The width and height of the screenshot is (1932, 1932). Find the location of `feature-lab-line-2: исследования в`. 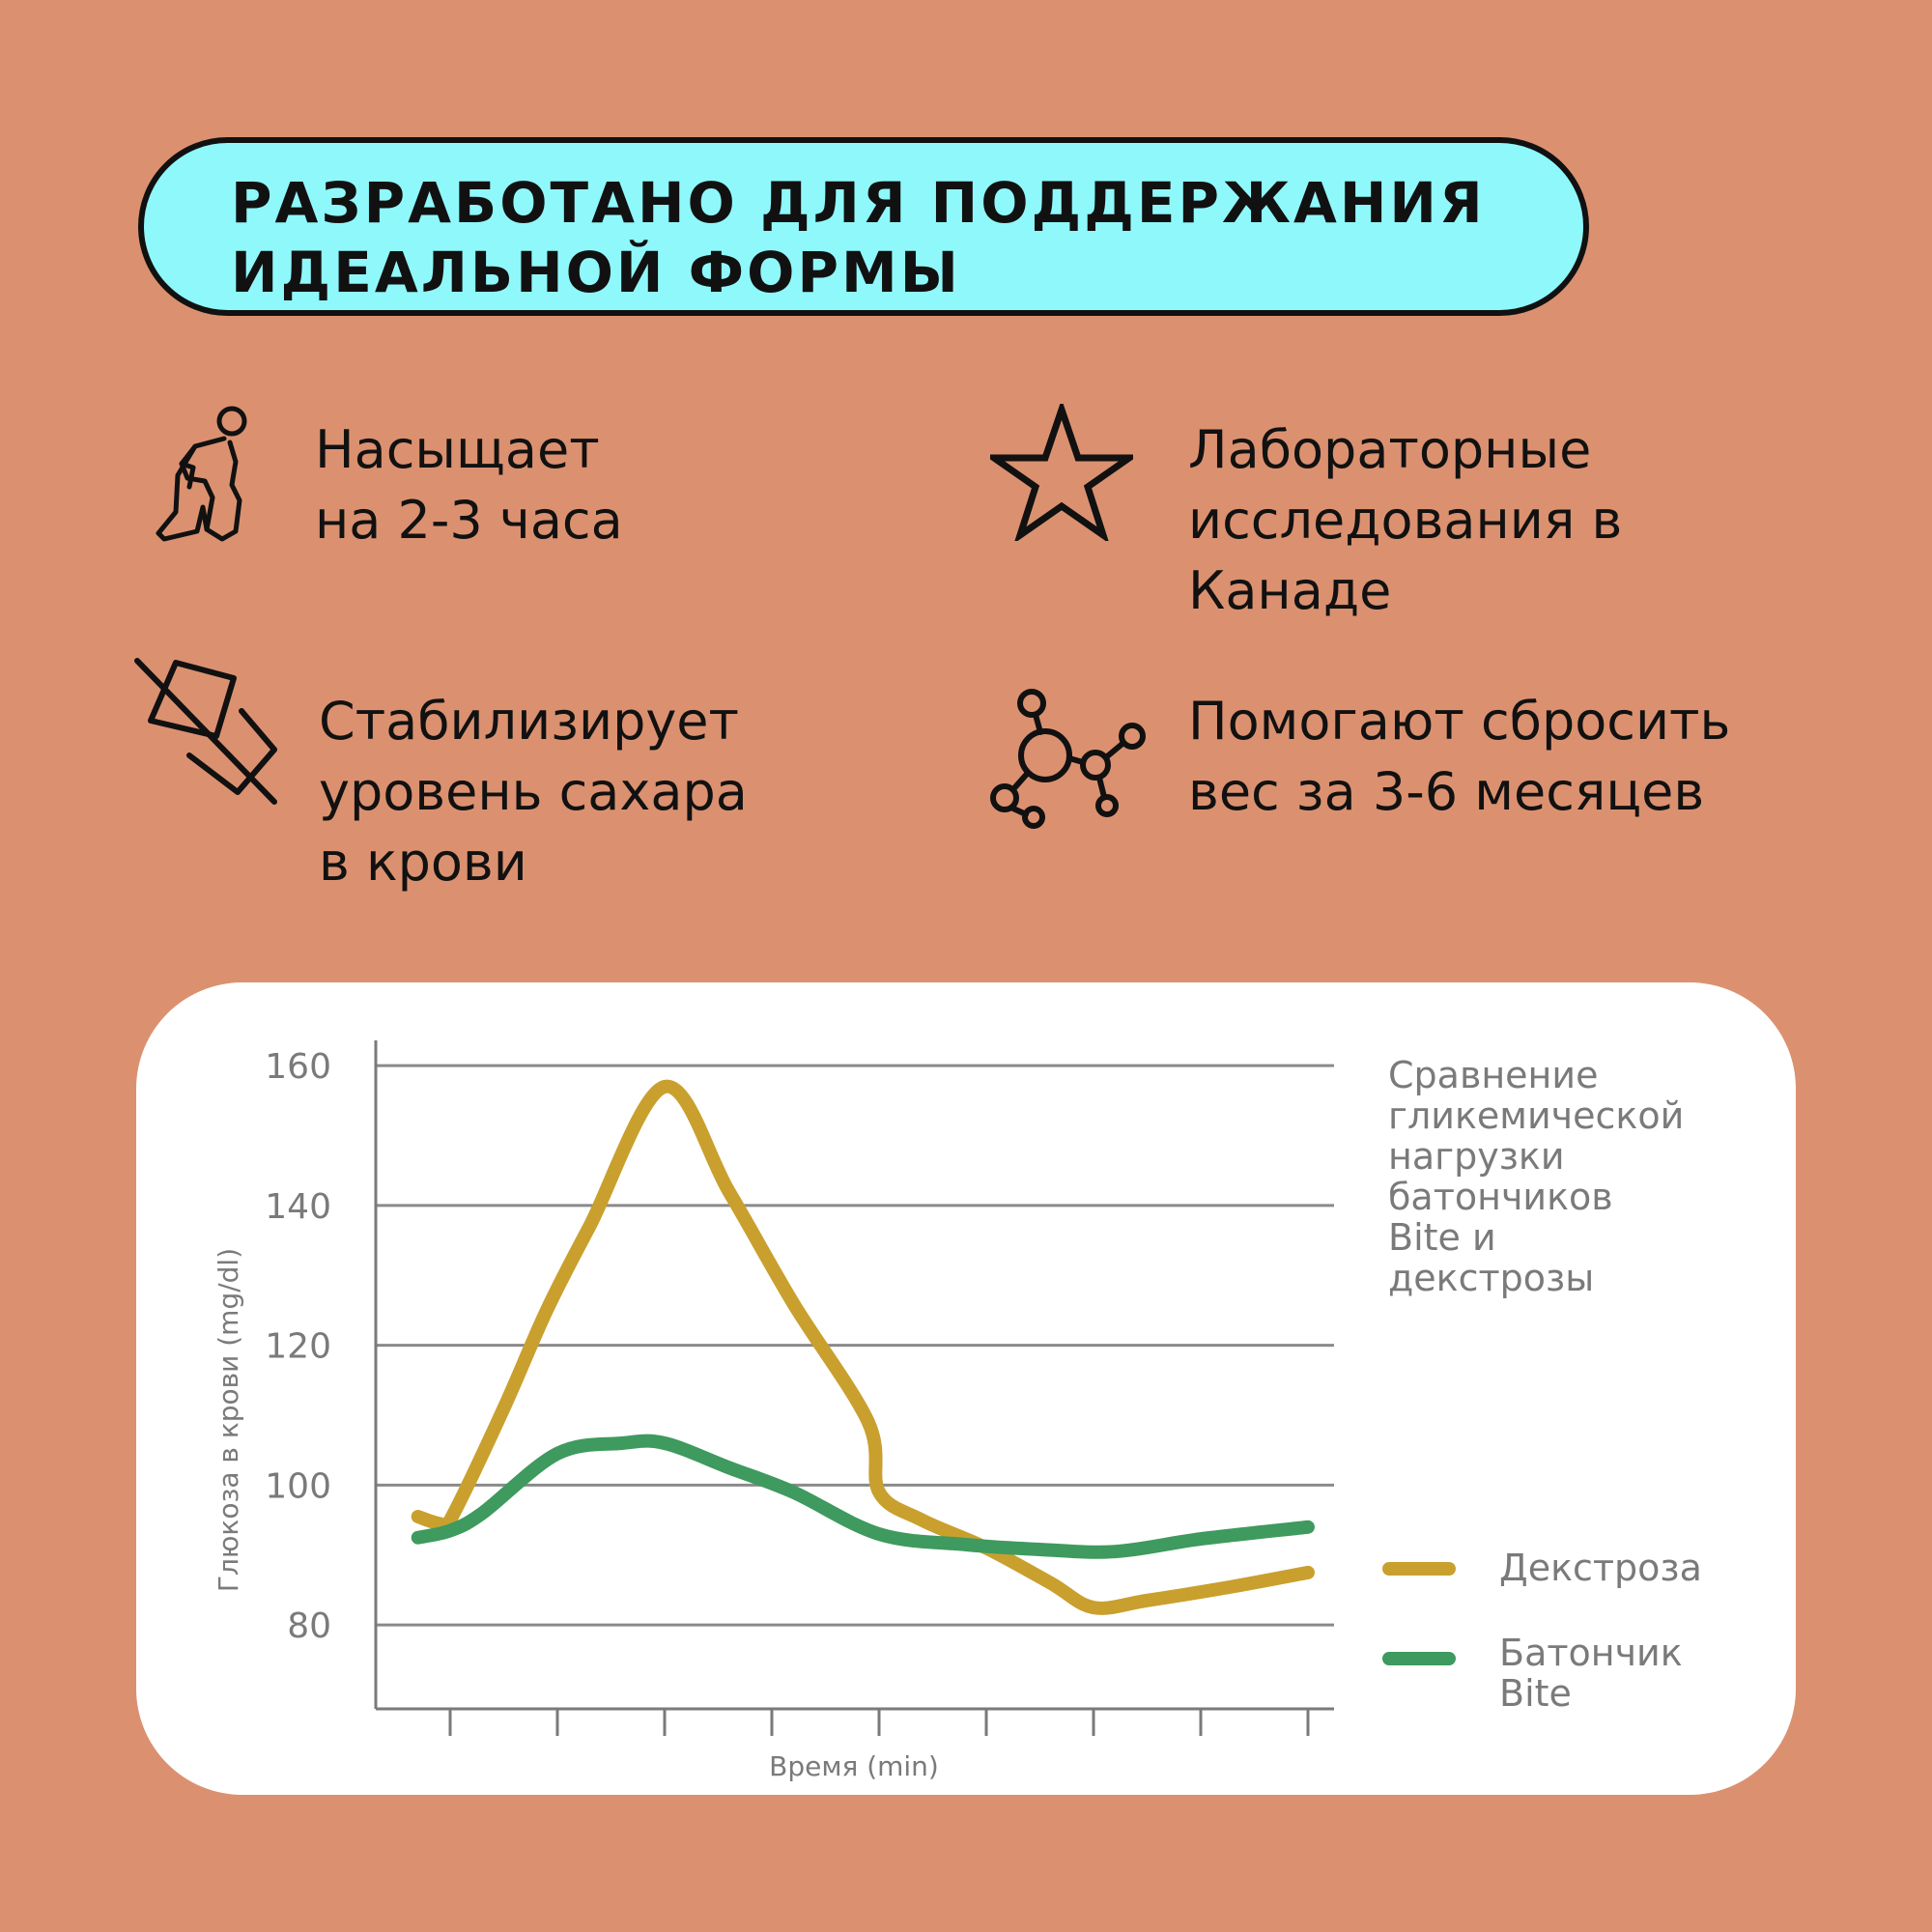

feature-lab-line-2: исследования в is located at coordinates (1405, 520).